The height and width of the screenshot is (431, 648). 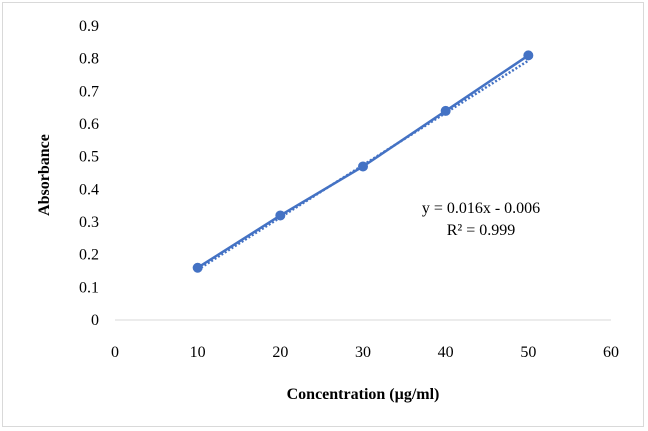 I want to click on y-tick-label: 0.9, so click(x=89, y=26).